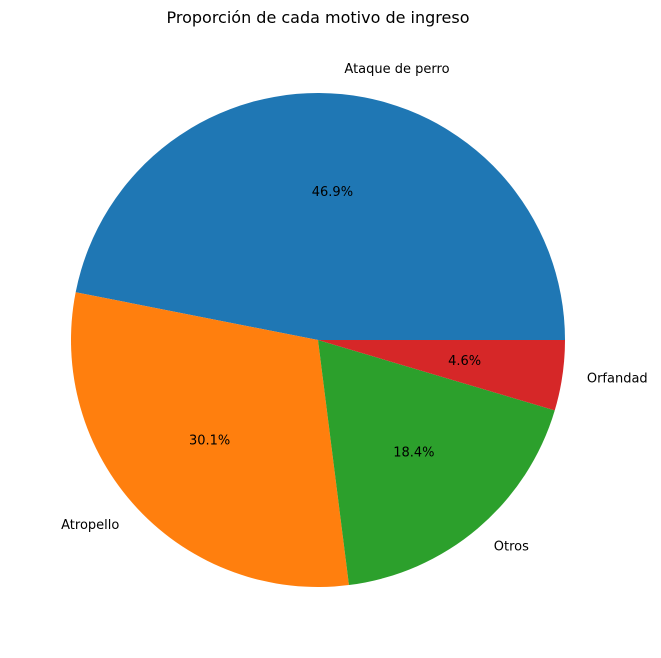  Describe the element at coordinates (413, 452) in the screenshot. I see `pct-label-otros: 18.4%` at that location.